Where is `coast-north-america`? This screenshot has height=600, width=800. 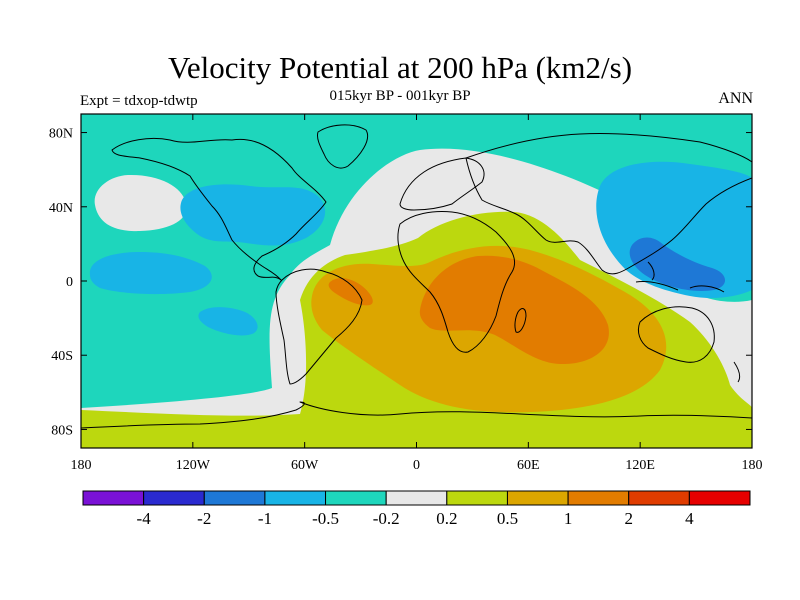 coast-north-america is located at coordinates (219, 209).